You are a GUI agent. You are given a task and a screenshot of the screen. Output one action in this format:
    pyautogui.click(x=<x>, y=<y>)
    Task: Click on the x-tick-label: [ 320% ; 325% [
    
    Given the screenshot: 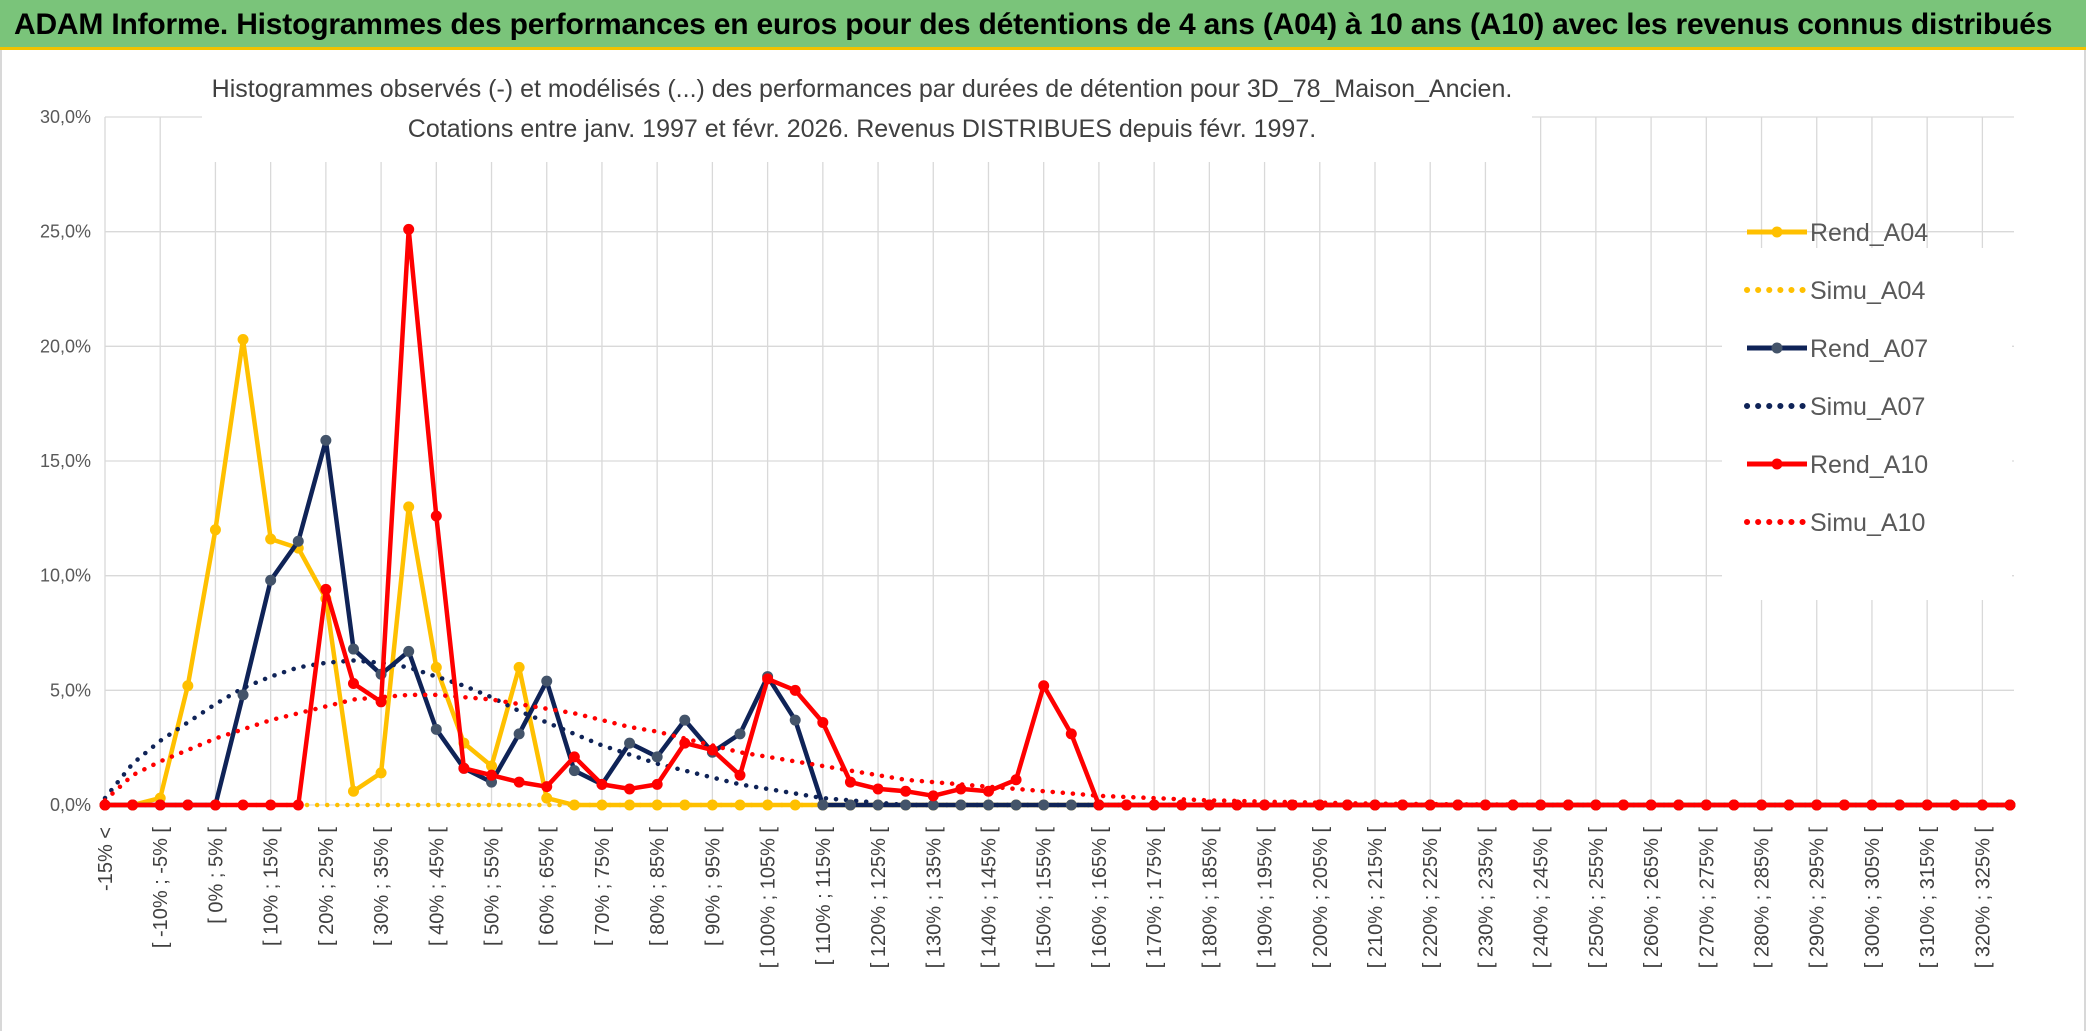 What is the action you would take?
    pyautogui.click(x=1983, y=898)
    